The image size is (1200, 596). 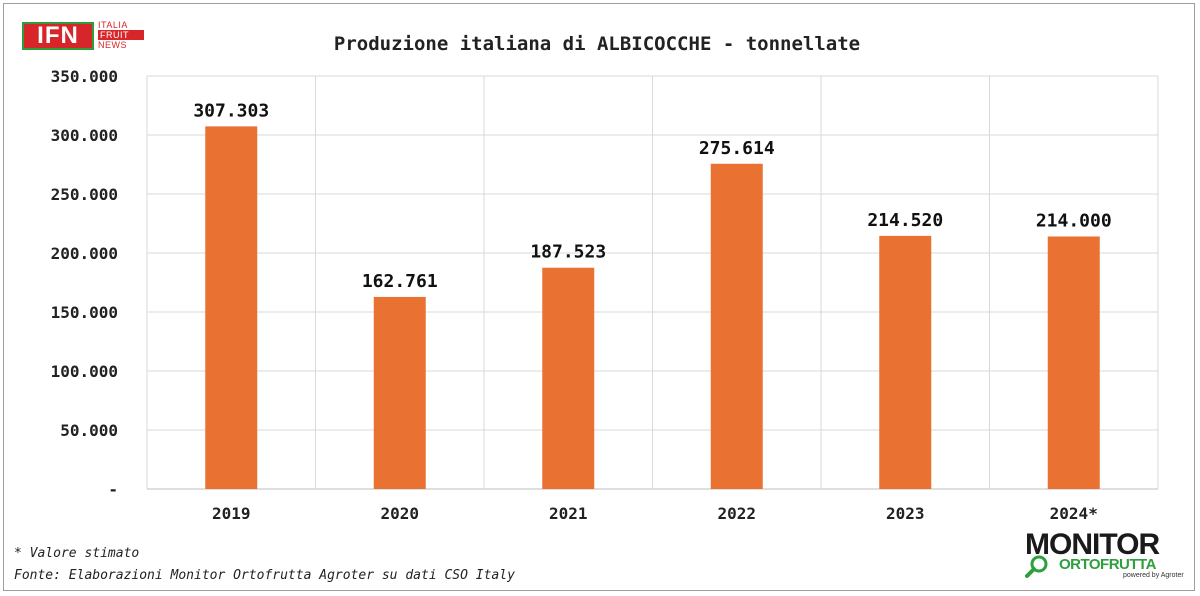 I want to click on ifn-word-italia: ITALIA, so click(x=113, y=25).